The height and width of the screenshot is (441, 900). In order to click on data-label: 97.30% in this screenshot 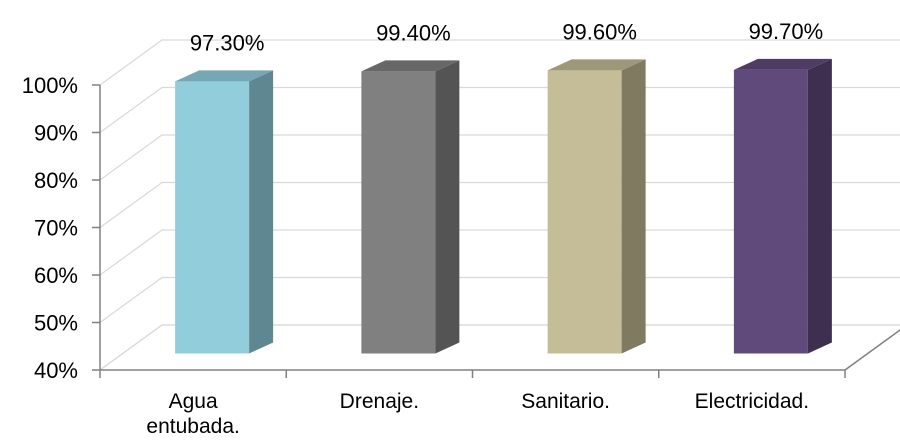, I will do `click(227, 42)`.